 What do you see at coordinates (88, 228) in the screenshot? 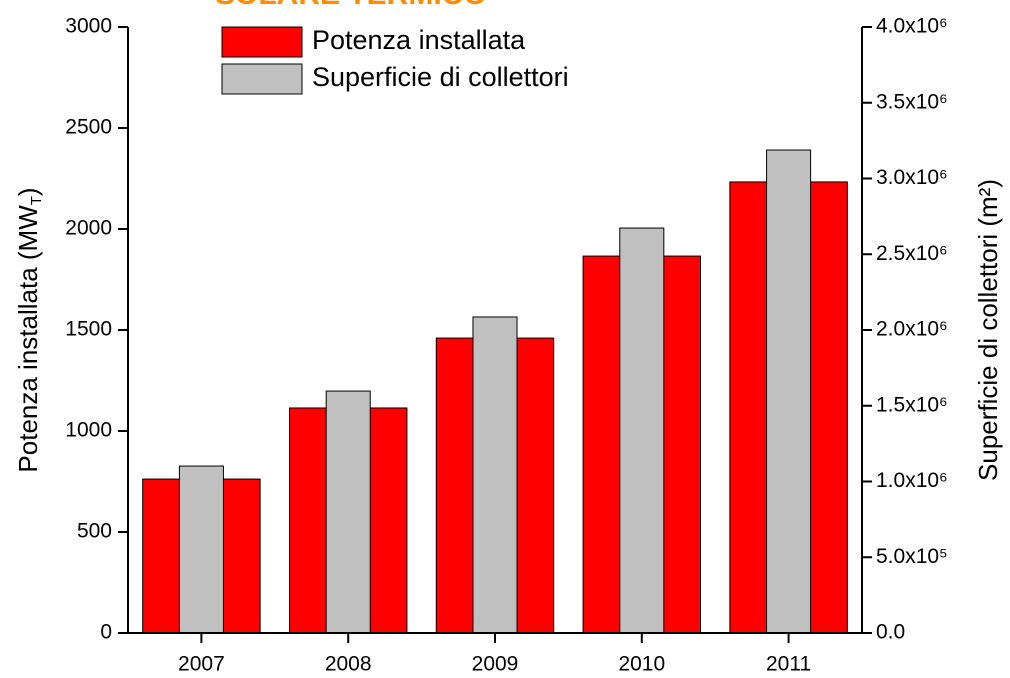
I see `y-tick-label: 2000` at bounding box center [88, 228].